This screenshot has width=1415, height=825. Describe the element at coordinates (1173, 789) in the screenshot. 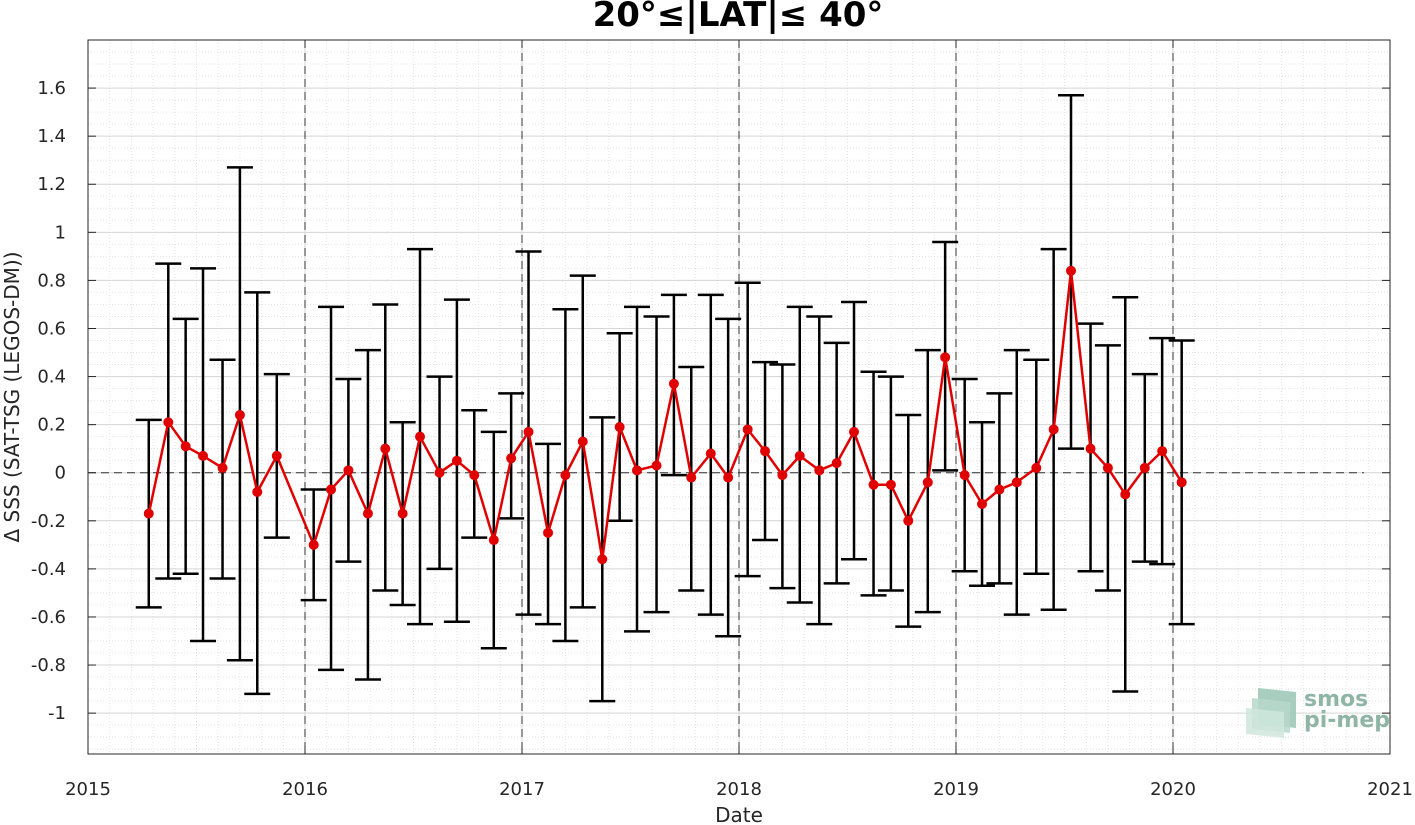

I see `x-tick-label: 2020` at that location.